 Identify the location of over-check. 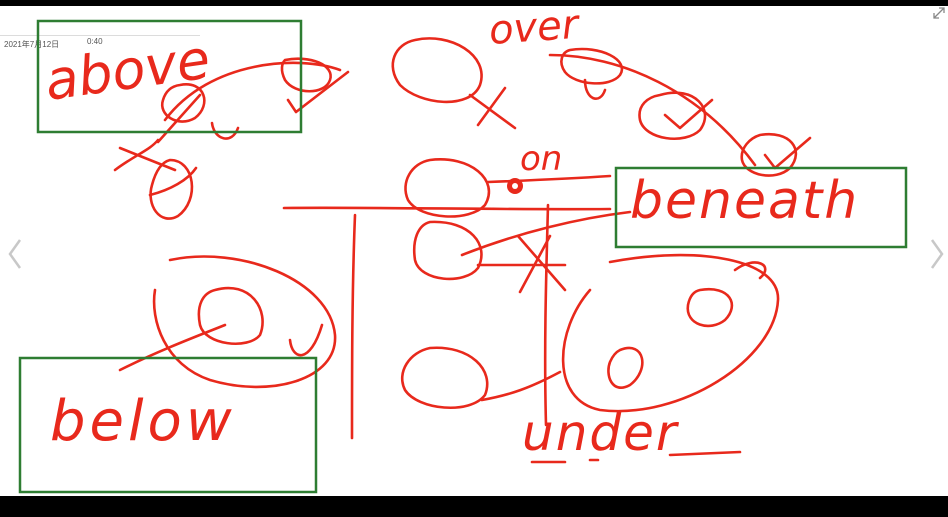
(688, 114).